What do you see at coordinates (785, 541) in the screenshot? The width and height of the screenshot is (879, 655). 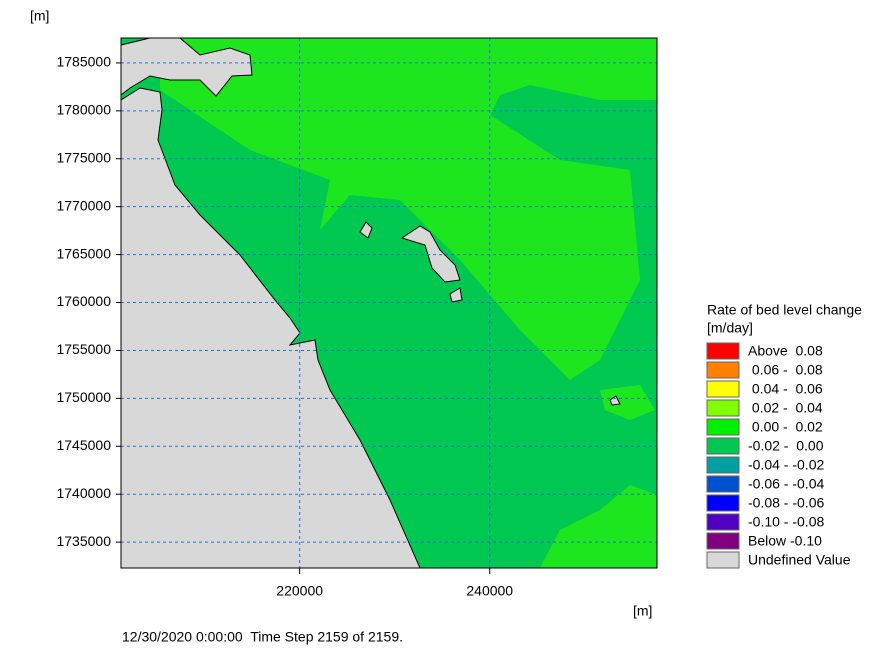 I see `legend-label: Below -0.10` at bounding box center [785, 541].